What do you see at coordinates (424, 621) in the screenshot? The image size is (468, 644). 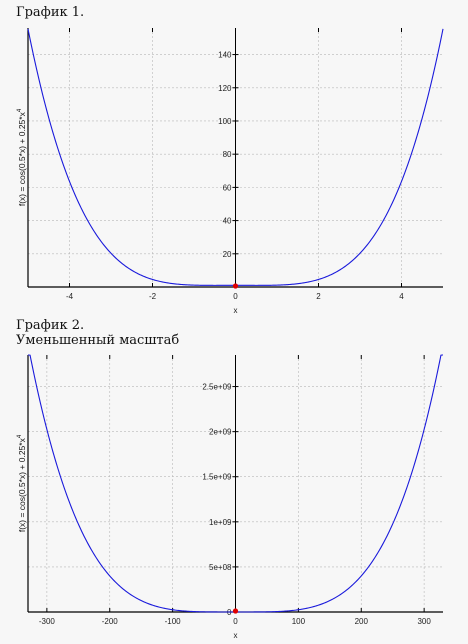 I see `x-tick-label: 300` at bounding box center [424, 621].